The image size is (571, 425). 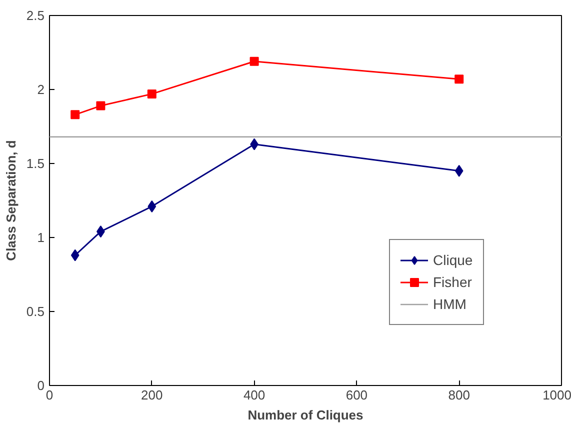 What do you see at coordinates (452, 282) in the screenshot?
I see `legend-label: Fisher` at bounding box center [452, 282].